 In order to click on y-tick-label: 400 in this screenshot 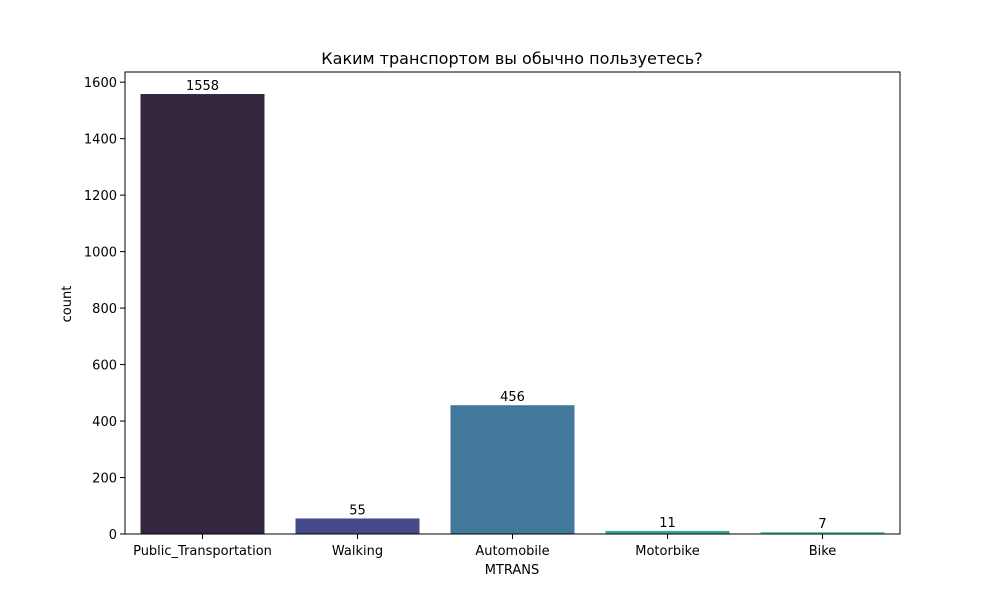, I will do `click(104, 422)`.